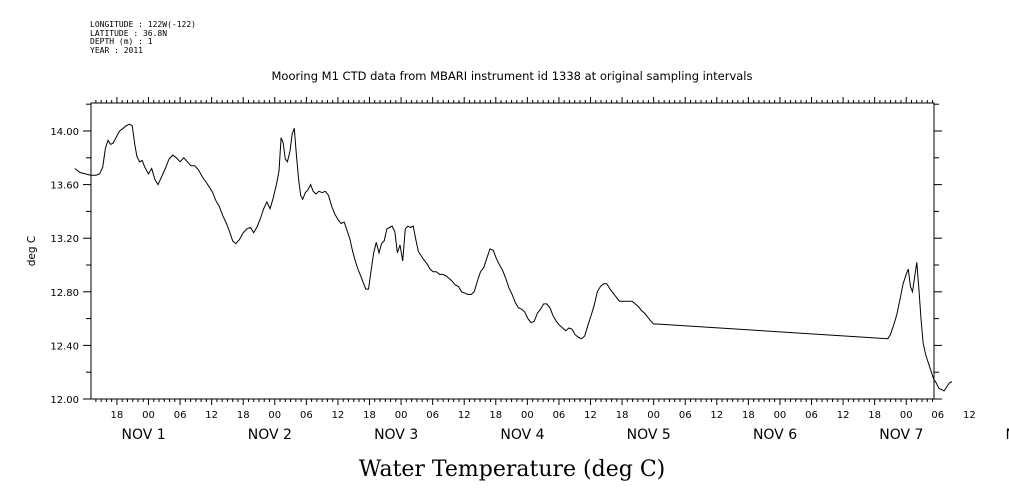 The image size is (1009, 504). What do you see at coordinates (32, 251) in the screenshot?
I see `y-axis-label: deg C` at bounding box center [32, 251].